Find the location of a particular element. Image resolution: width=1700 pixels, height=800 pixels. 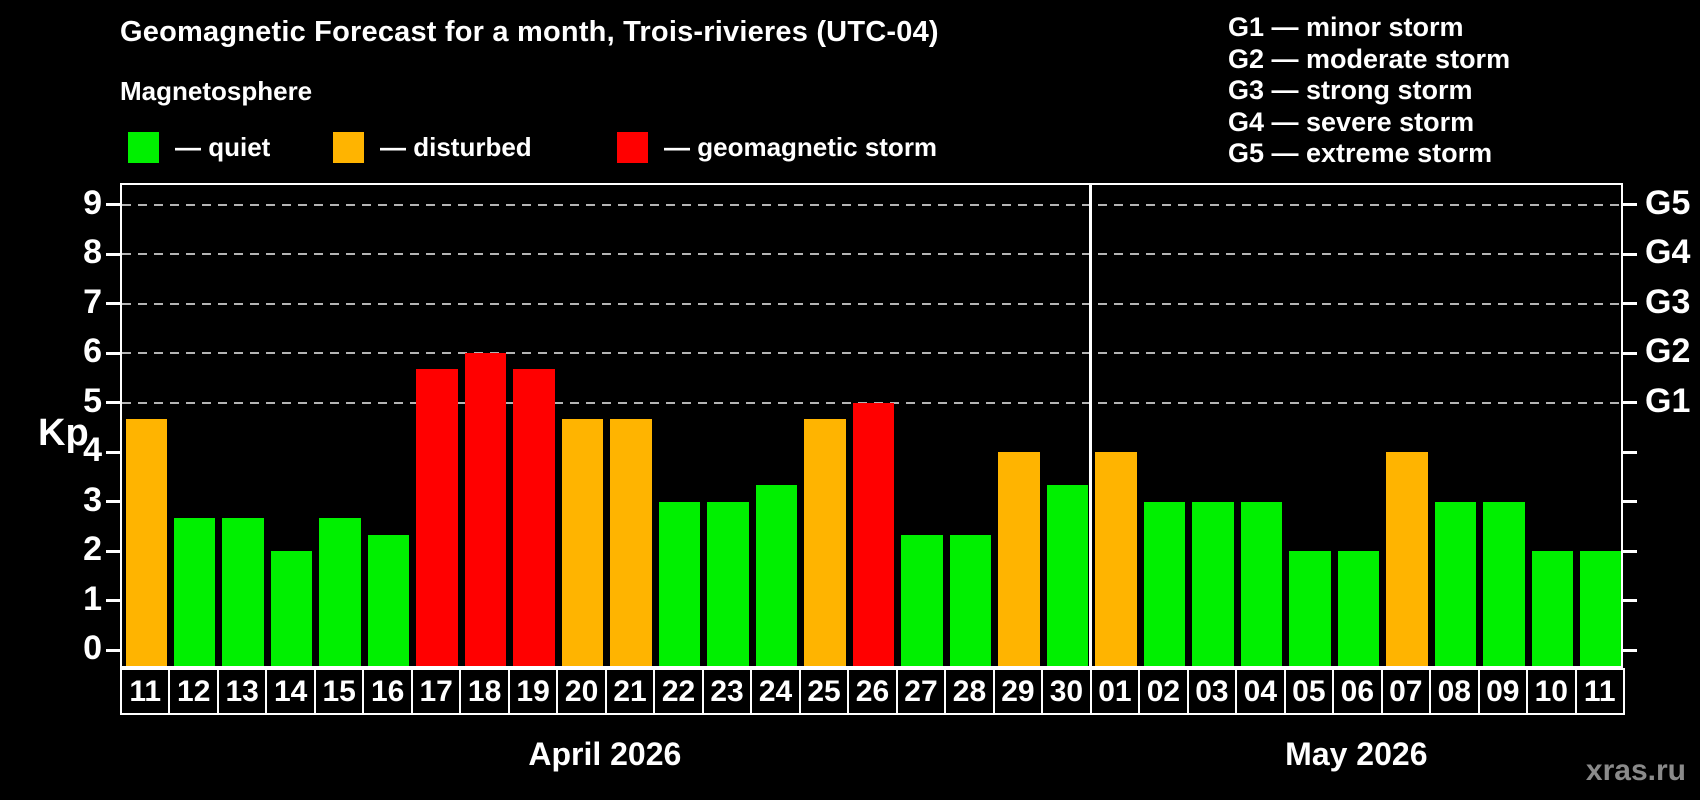

day-box-may-06: 06 is located at coordinates (1357, 691).